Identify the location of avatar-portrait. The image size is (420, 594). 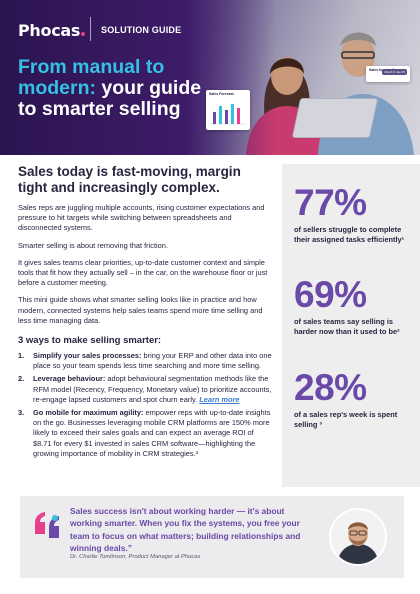
(358, 537).